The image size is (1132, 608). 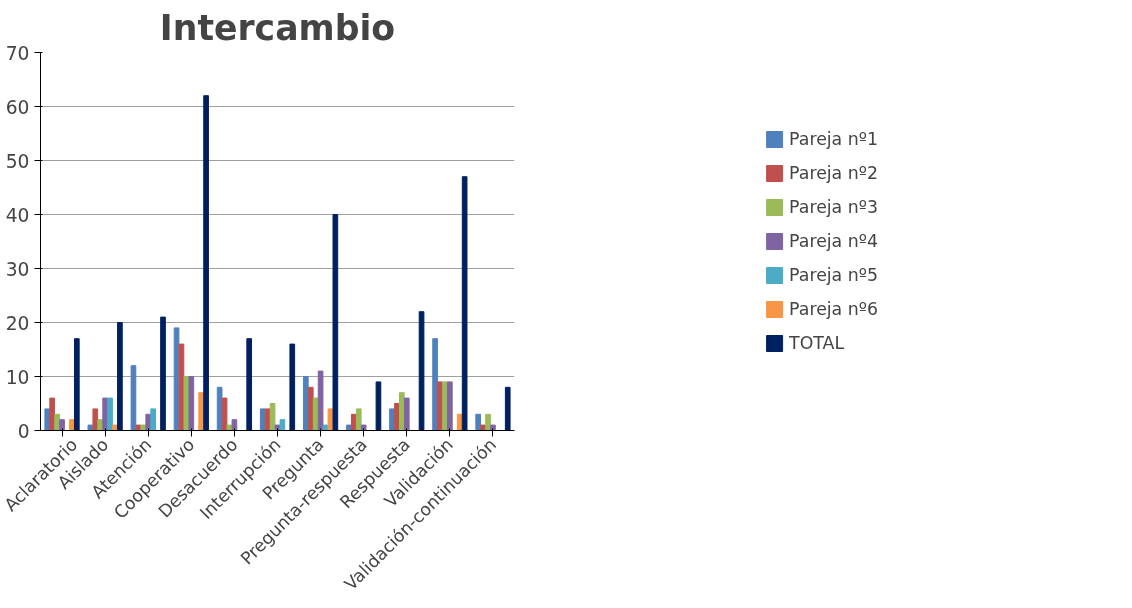 I want to click on y-tick-label: 60, so click(x=17, y=107).